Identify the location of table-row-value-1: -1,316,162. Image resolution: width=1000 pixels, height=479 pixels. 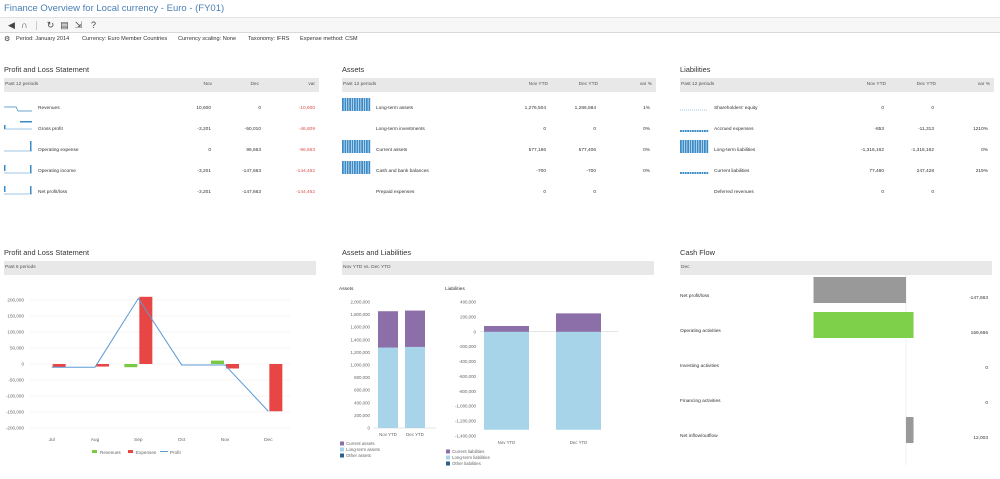
(872, 150).